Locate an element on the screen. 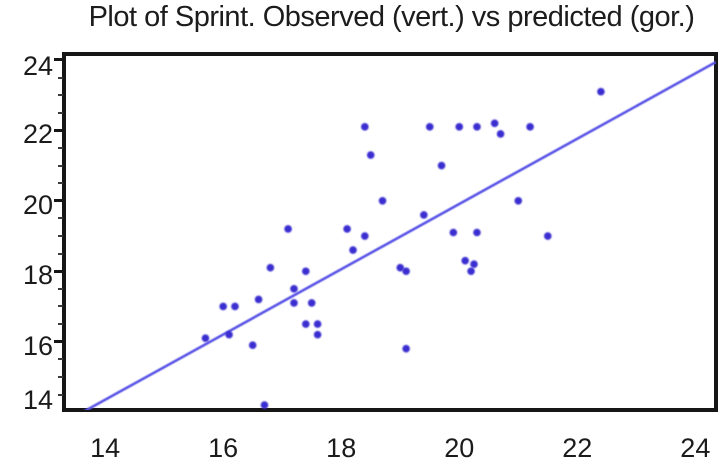 This screenshot has width=723, height=468. y-axis-tick-label: 20 is located at coordinates (37, 204).